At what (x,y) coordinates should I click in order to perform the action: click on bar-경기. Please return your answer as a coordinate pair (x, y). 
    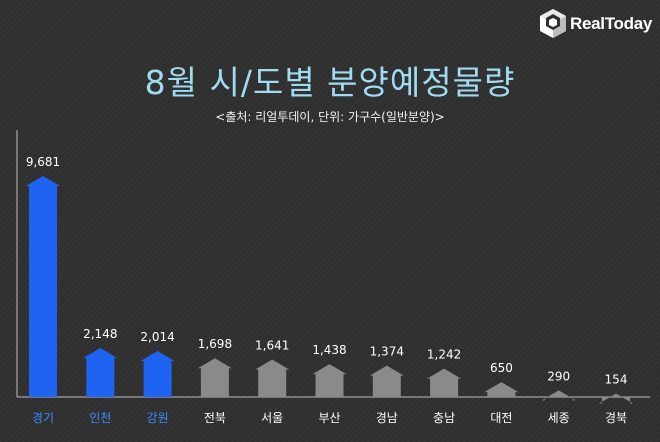
    Looking at the image, I should click on (43, 286).